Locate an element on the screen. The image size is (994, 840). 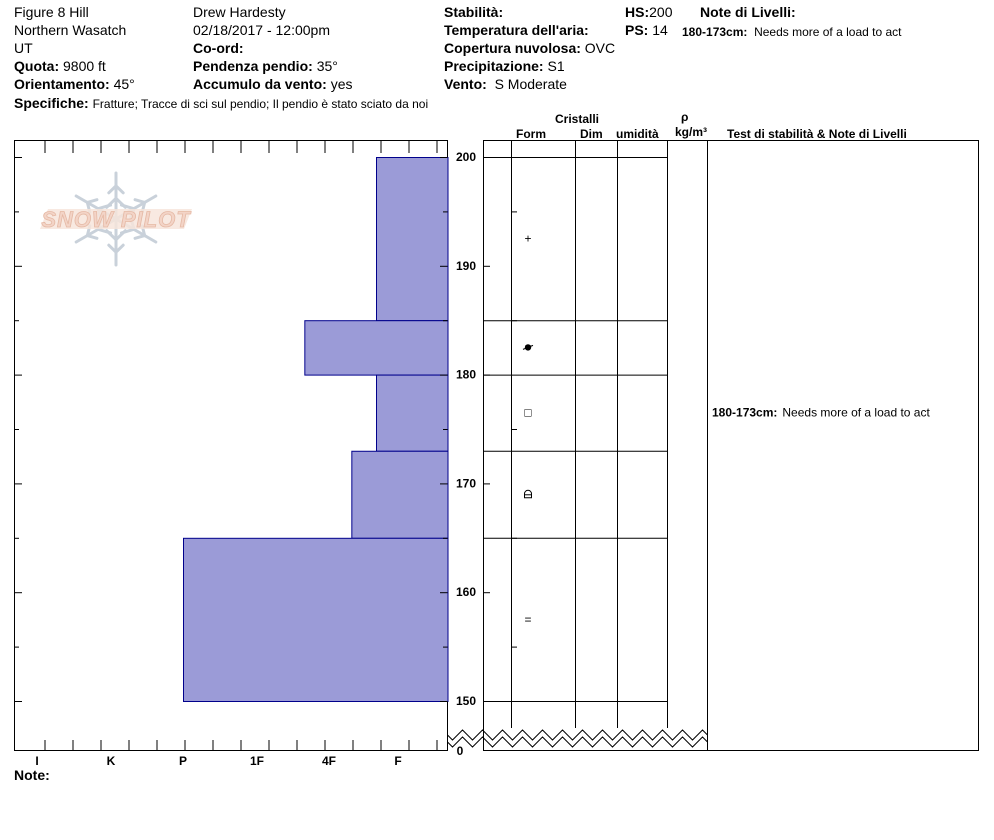
specifics-label: Specifiche: is located at coordinates (51, 103).